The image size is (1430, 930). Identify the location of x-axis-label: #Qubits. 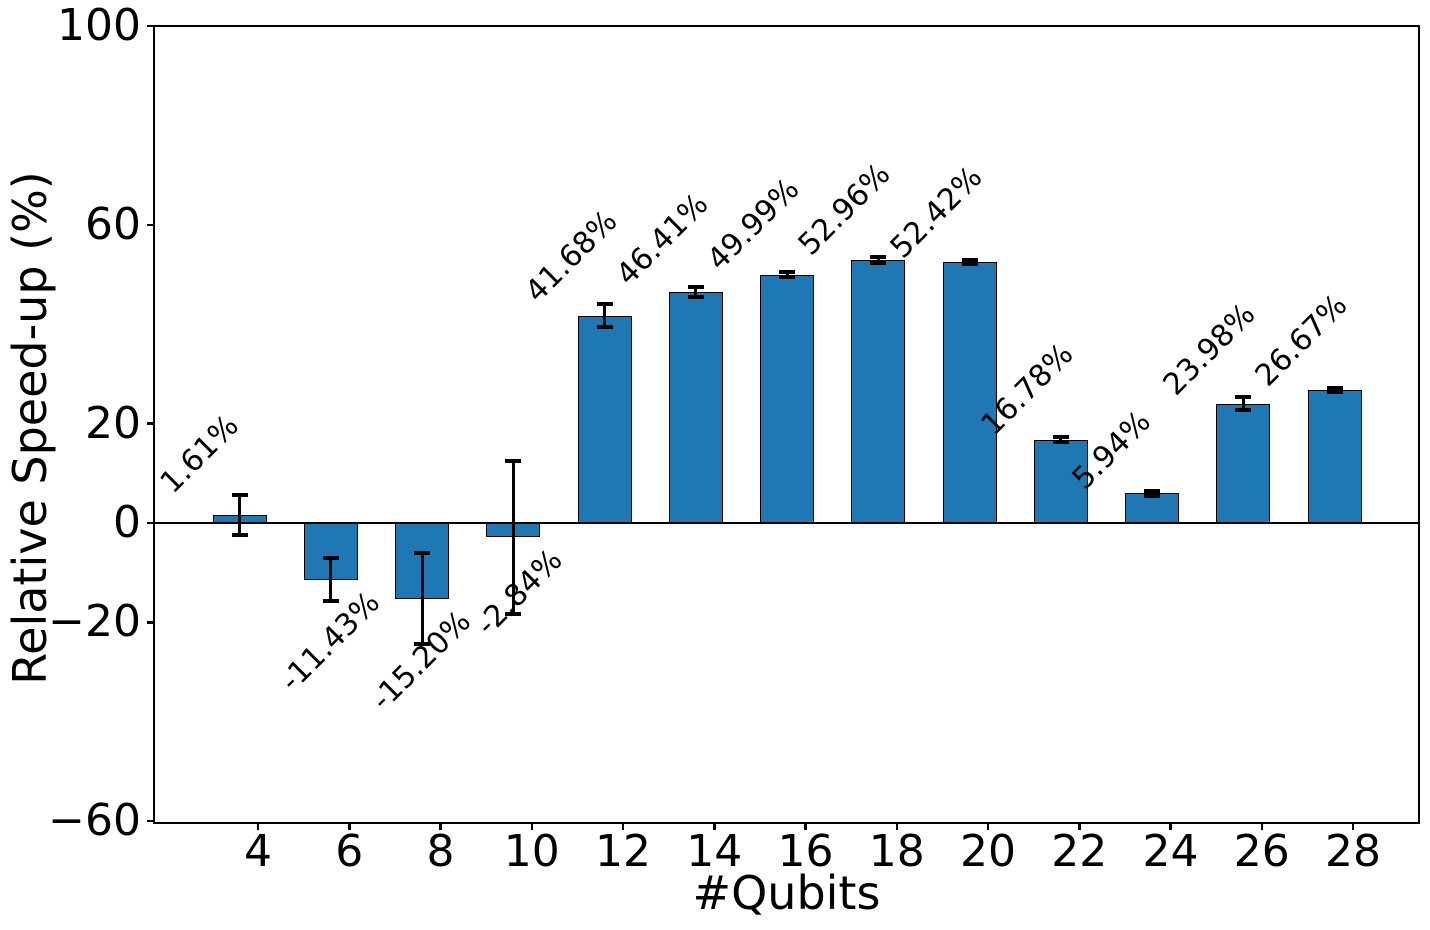
(786, 893).